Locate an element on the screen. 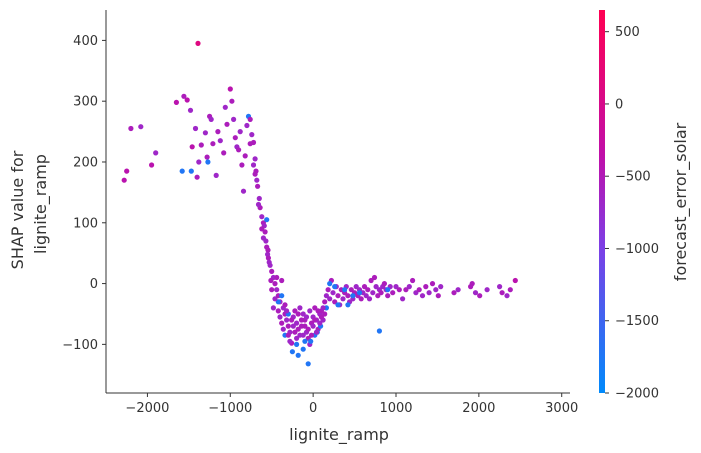  y-axis-title-line2: lignite_ramp is located at coordinates (41, 204).